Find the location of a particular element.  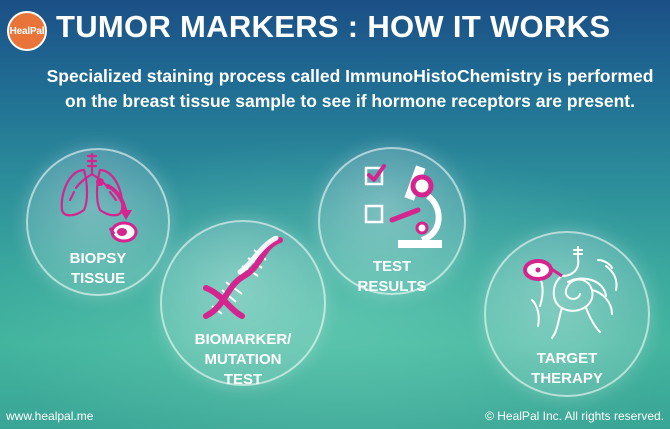

website-link: www.healpal.me is located at coordinates (50, 416).